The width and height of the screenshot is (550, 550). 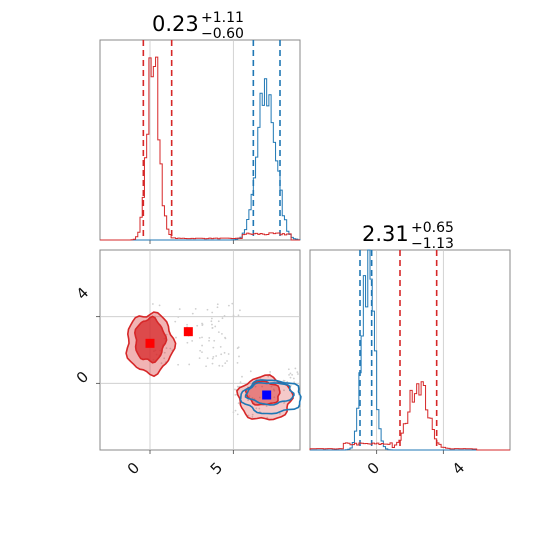 I want to click on hist1-blue-series, so click(x=200, y=159).